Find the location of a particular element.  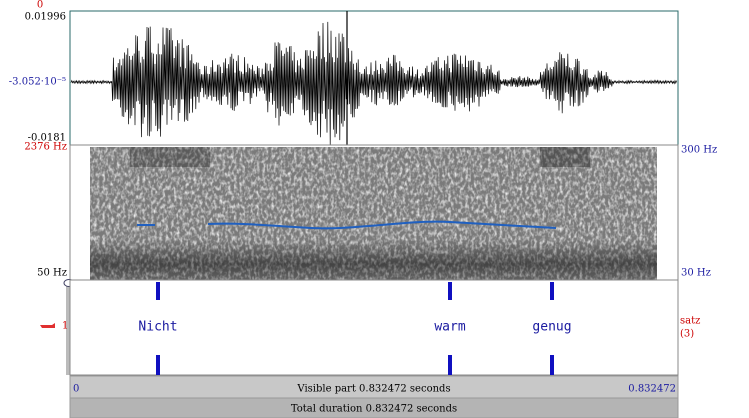

pitch-min: 30 Hz is located at coordinates (696, 273).